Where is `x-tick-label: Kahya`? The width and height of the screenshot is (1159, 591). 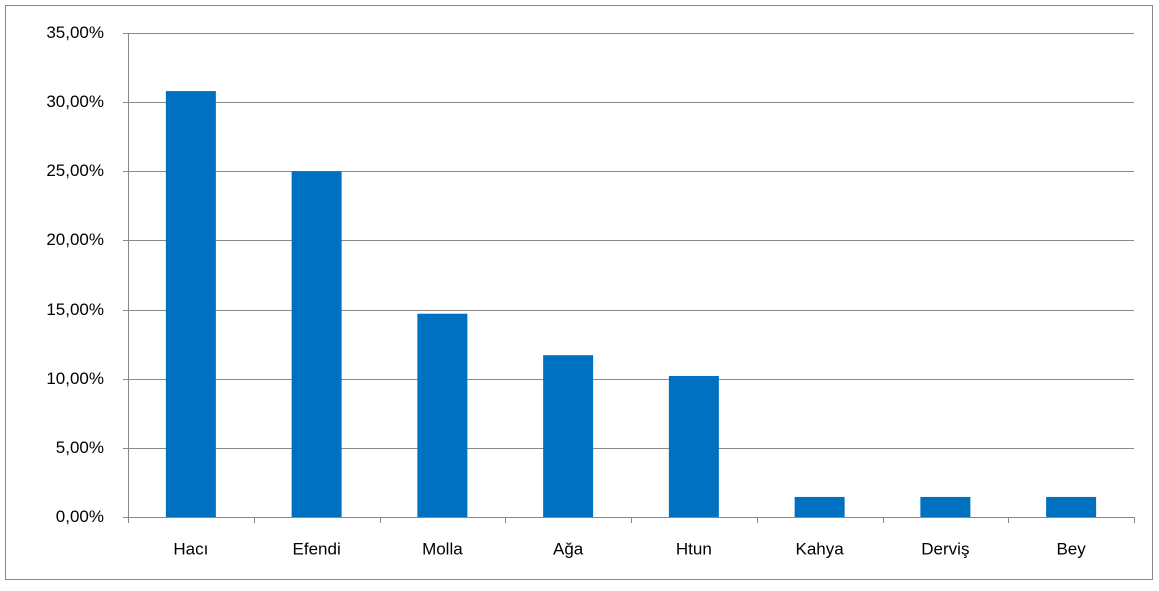 x-tick-label: Kahya is located at coordinates (820, 548).